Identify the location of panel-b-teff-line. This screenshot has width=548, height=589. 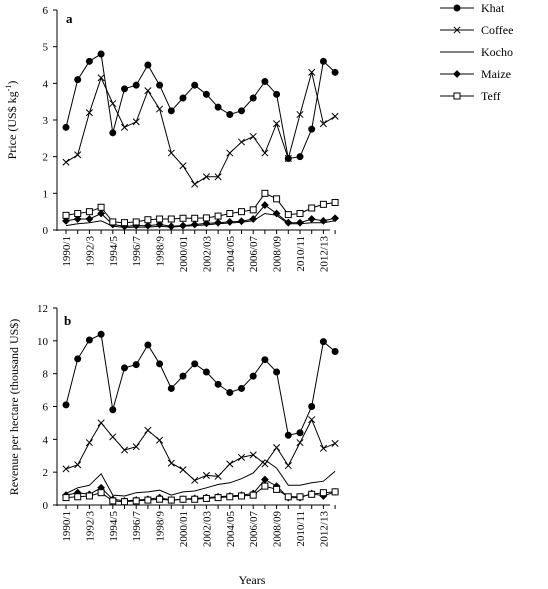
(200, 494).